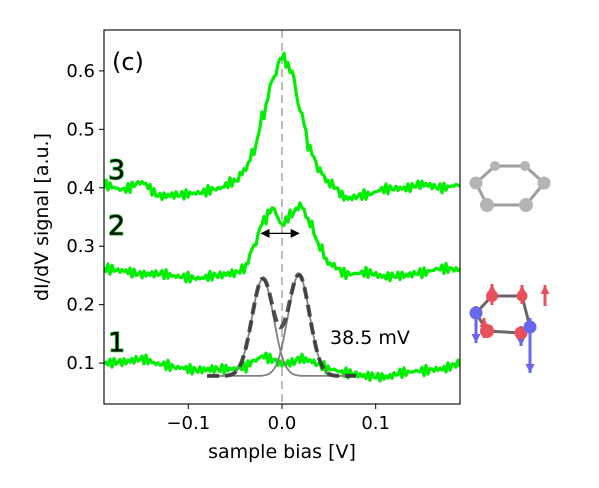 This screenshot has width=599, height=488. What do you see at coordinates (370, 338) in the screenshot?
I see `separation-annotation: 38.5 mV` at bounding box center [370, 338].